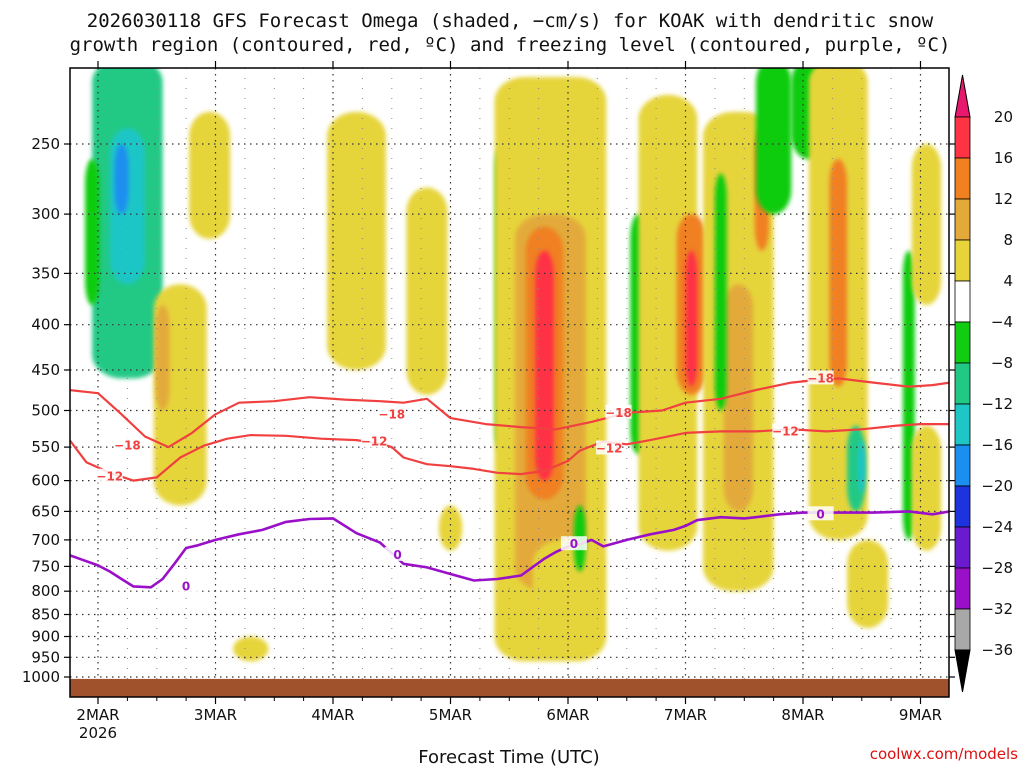 The width and height of the screenshot is (1024, 768). Describe the element at coordinates (45, 481) in the screenshot. I see `y-tick-label: 600` at that location.